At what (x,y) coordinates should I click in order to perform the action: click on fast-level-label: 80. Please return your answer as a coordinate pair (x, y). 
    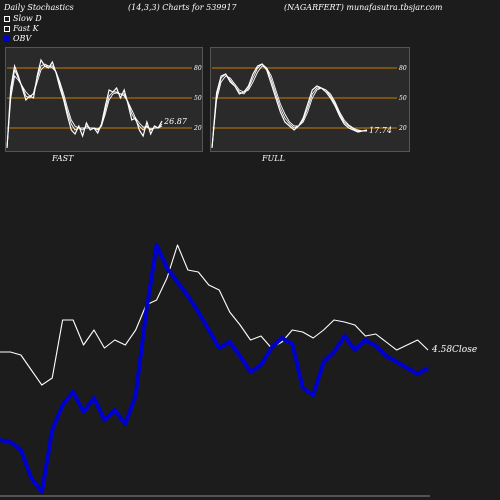
    Looking at the image, I should click on (198, 68).